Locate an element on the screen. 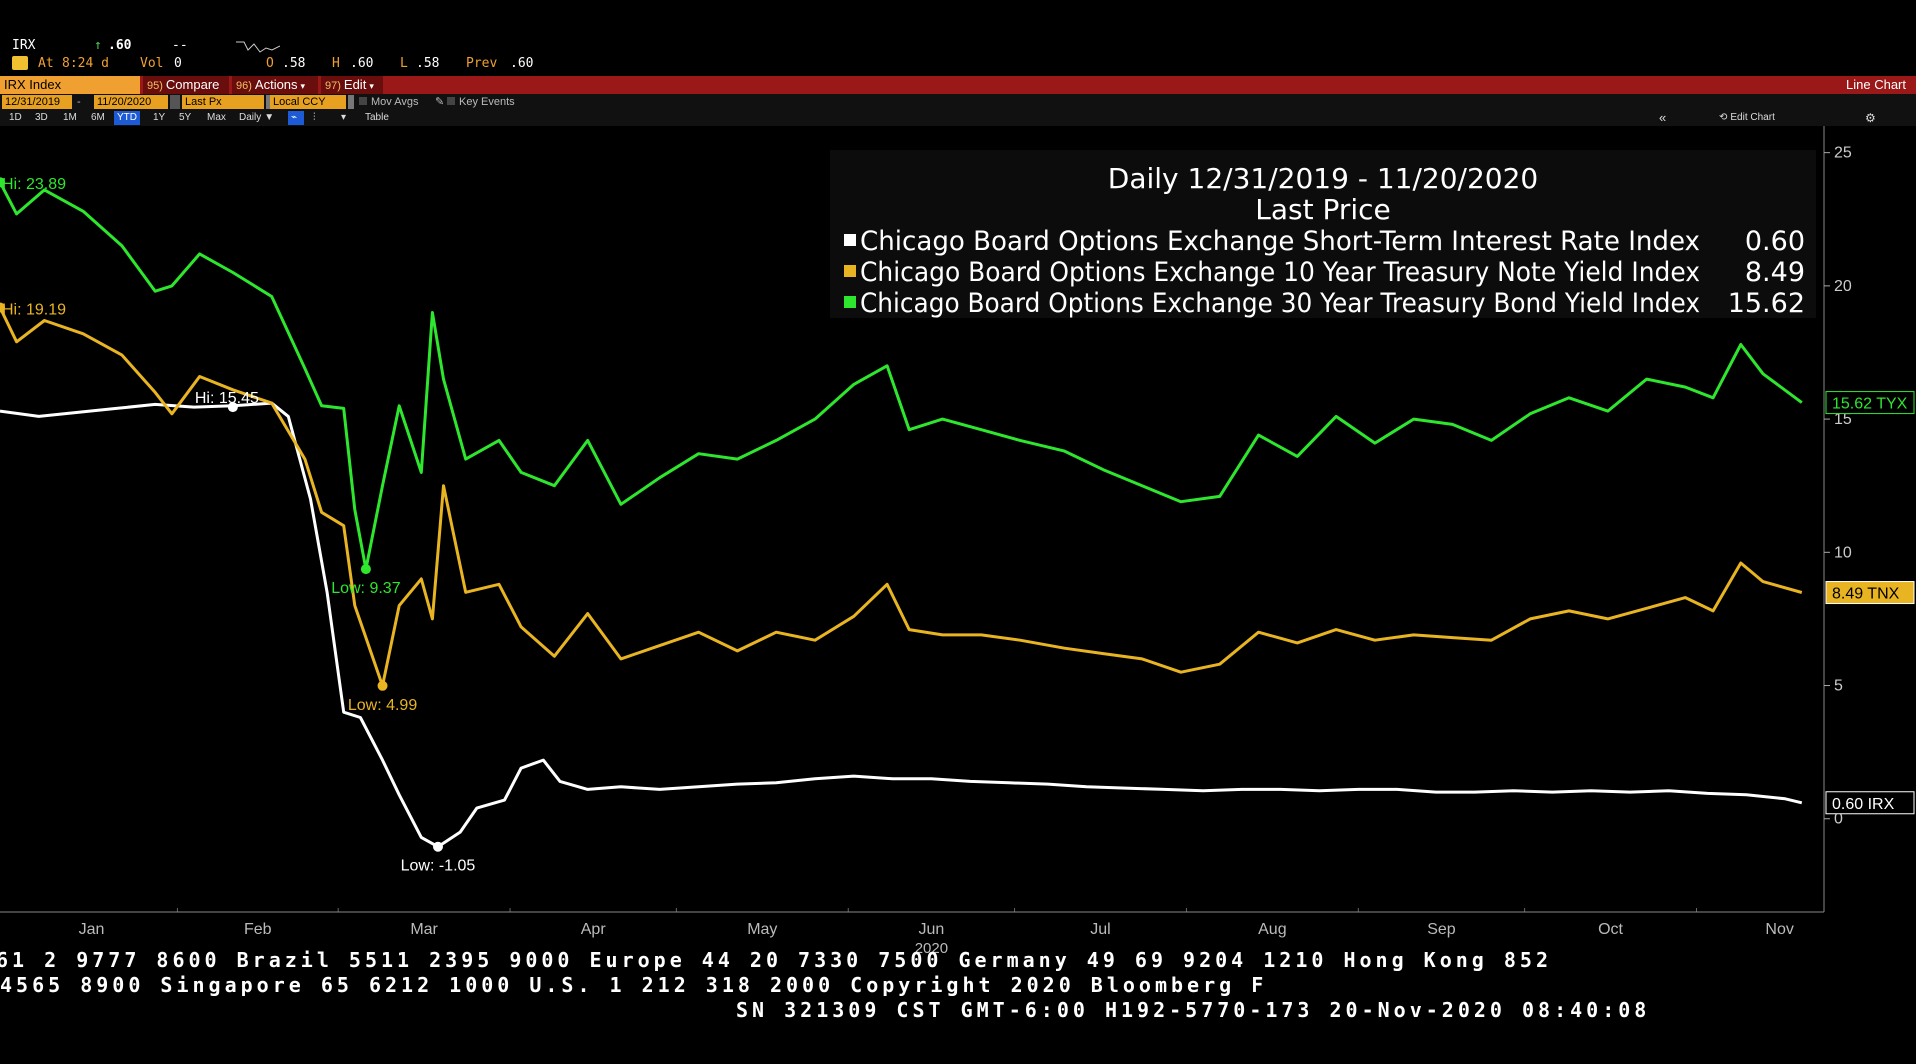 The height and width of the screenshot is (1064, 1916). prev-value: .60 is located at coordinates (522, 63).